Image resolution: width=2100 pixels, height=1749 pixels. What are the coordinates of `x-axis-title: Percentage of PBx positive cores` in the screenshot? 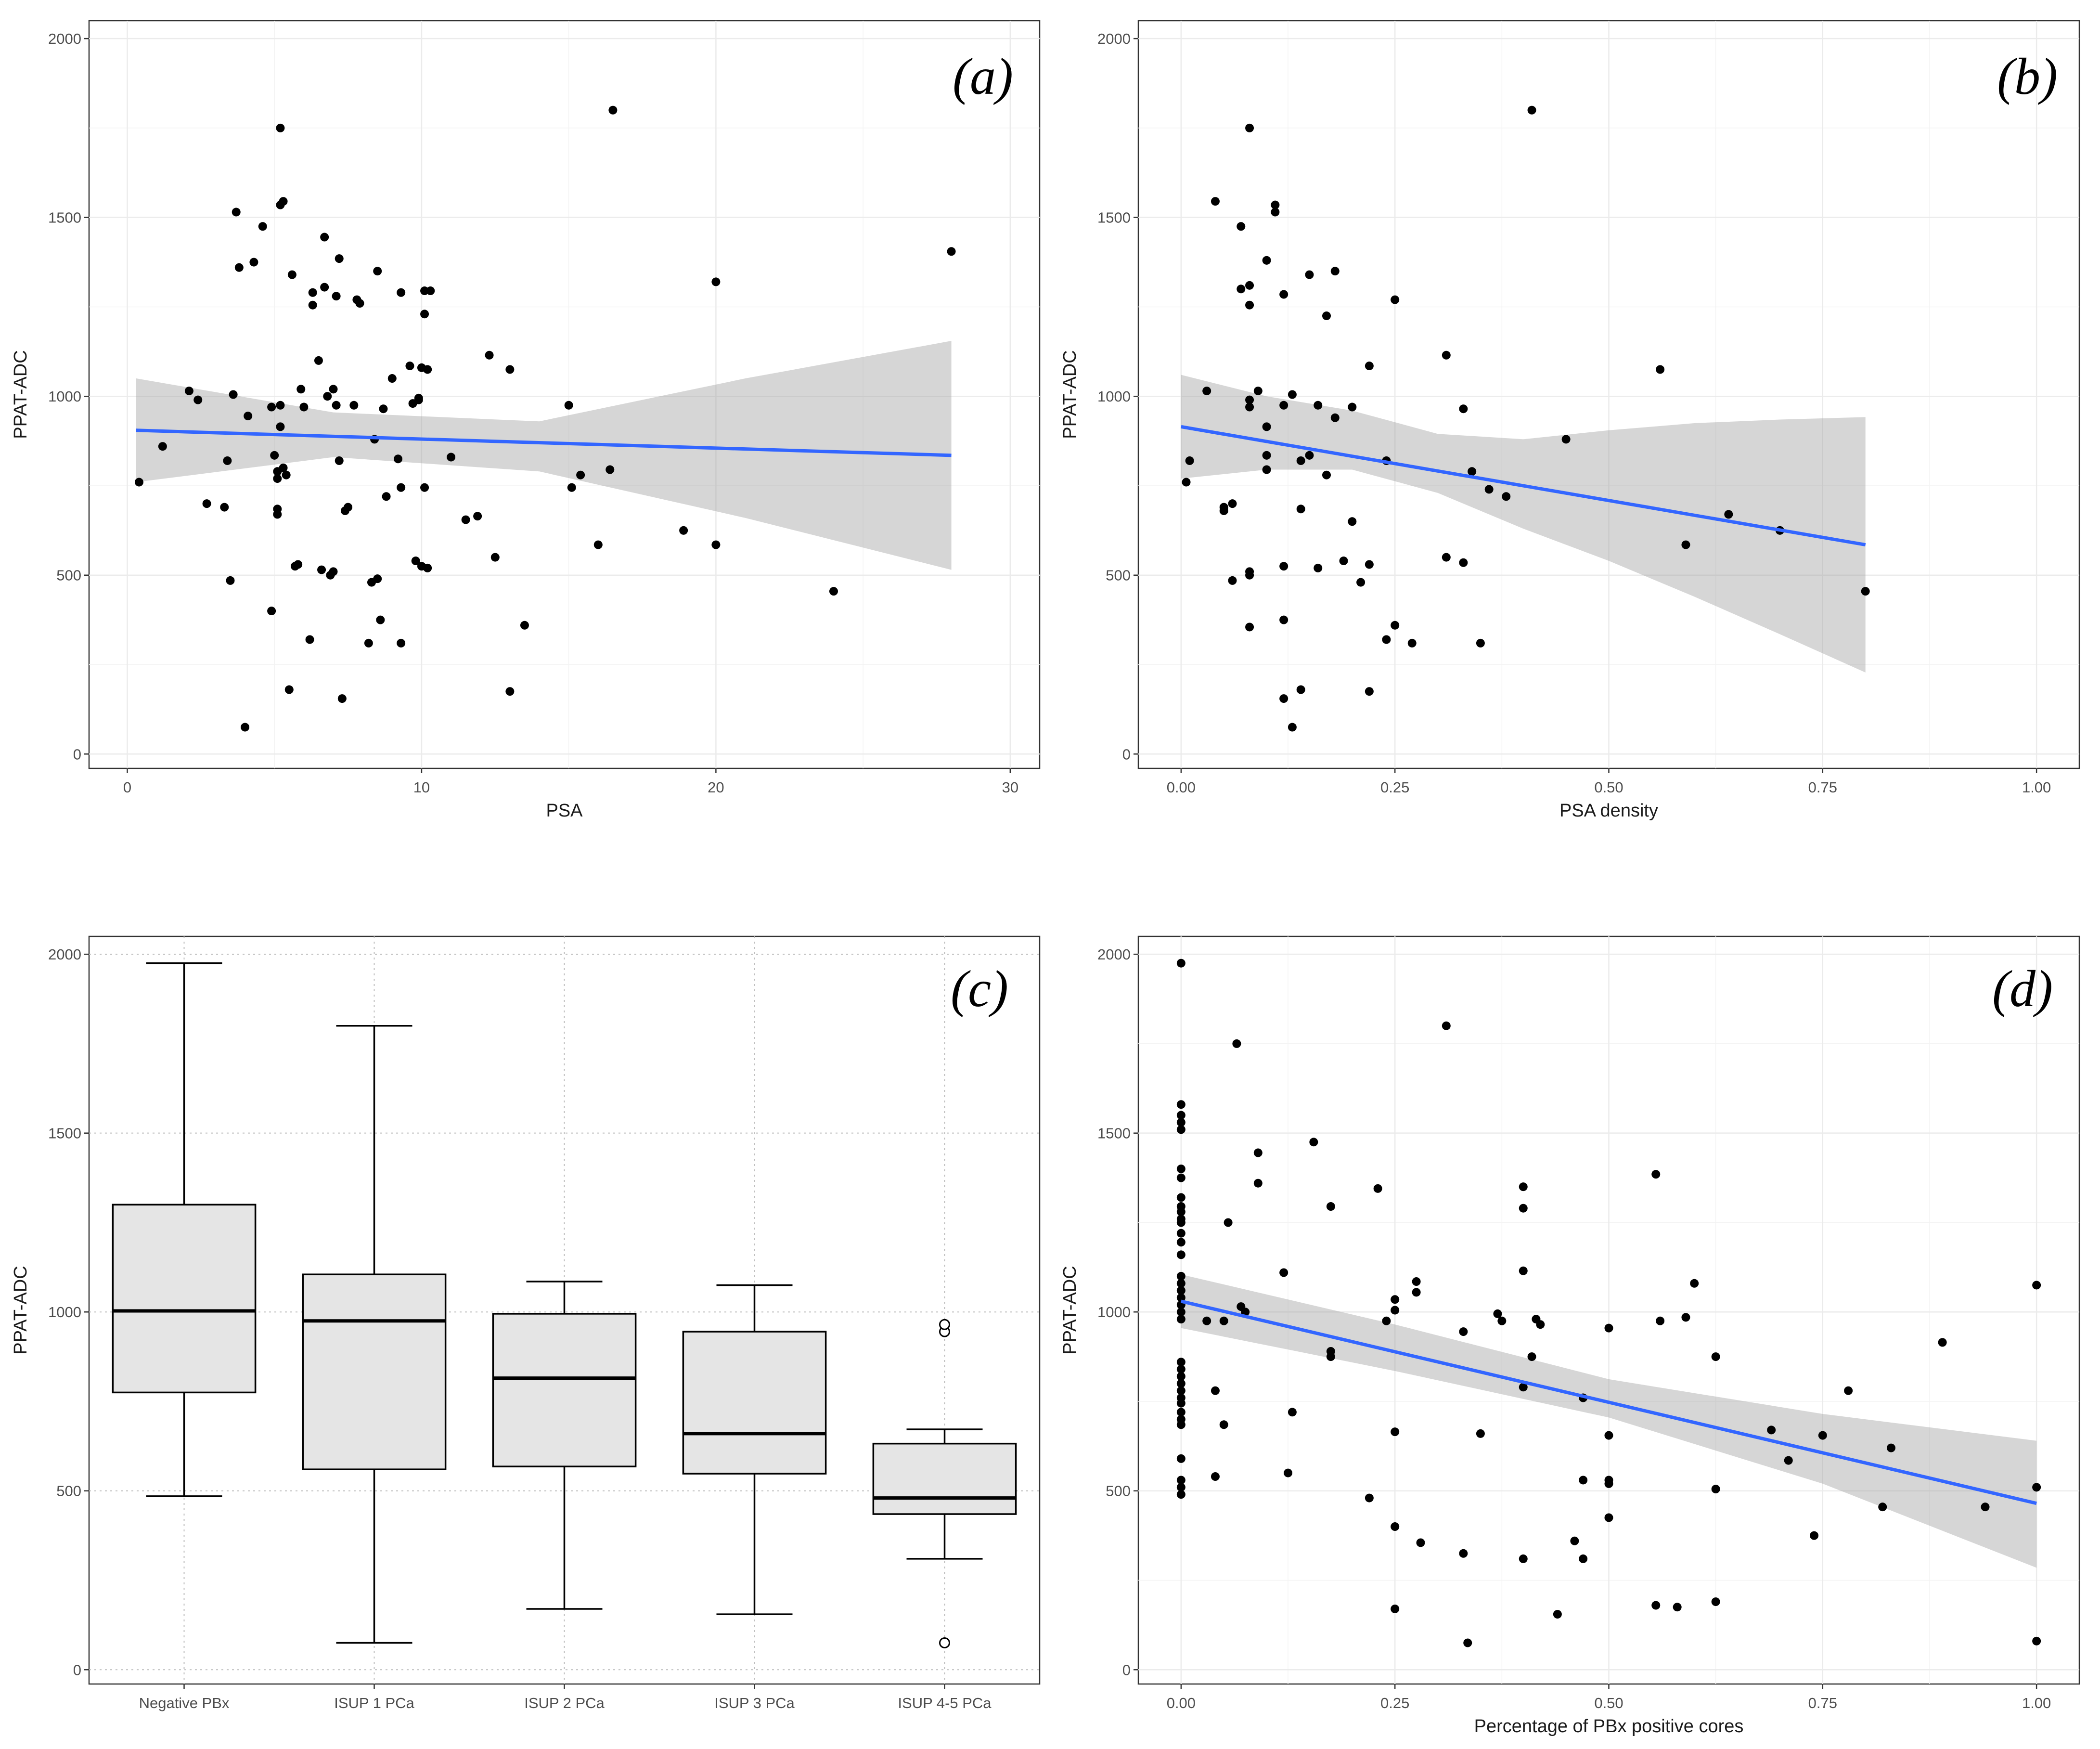 It's located at (1609, 1726).